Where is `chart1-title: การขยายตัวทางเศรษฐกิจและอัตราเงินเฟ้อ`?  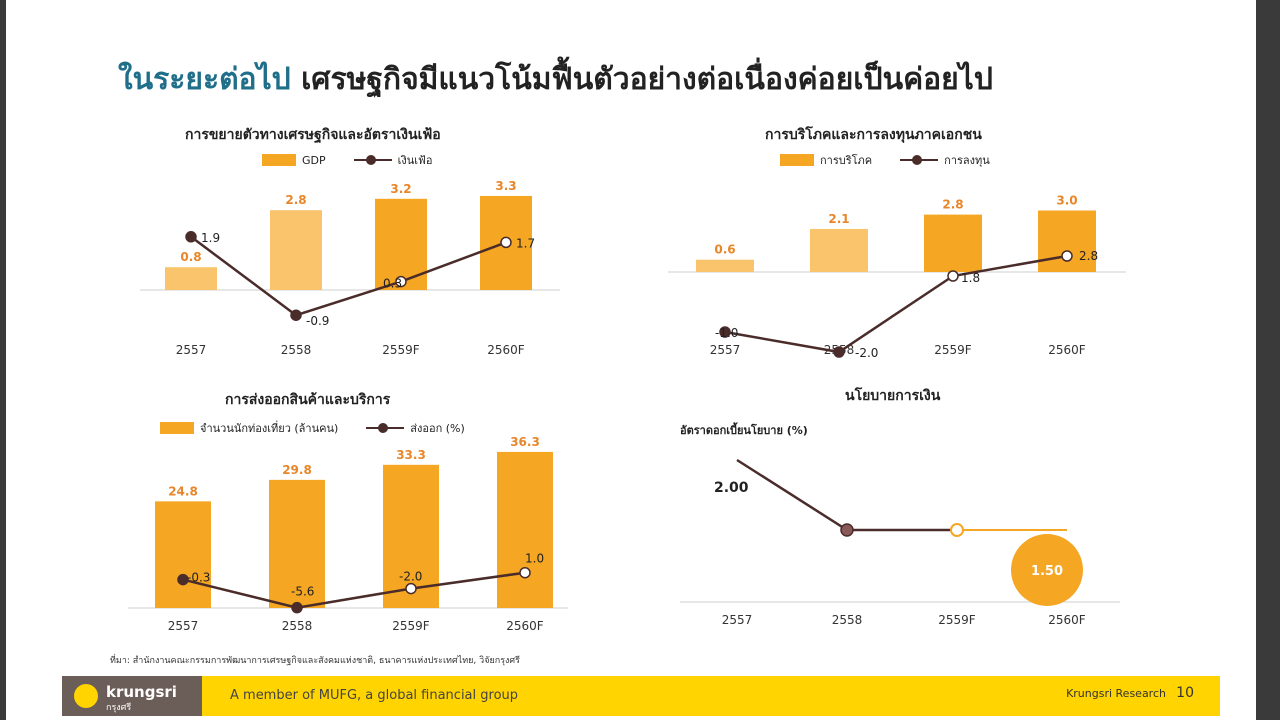
chart1-title: การขยายตัวทางเศรษฐกิจและอัตราเงินเฟ้อ is located at coordinates (313, 135).